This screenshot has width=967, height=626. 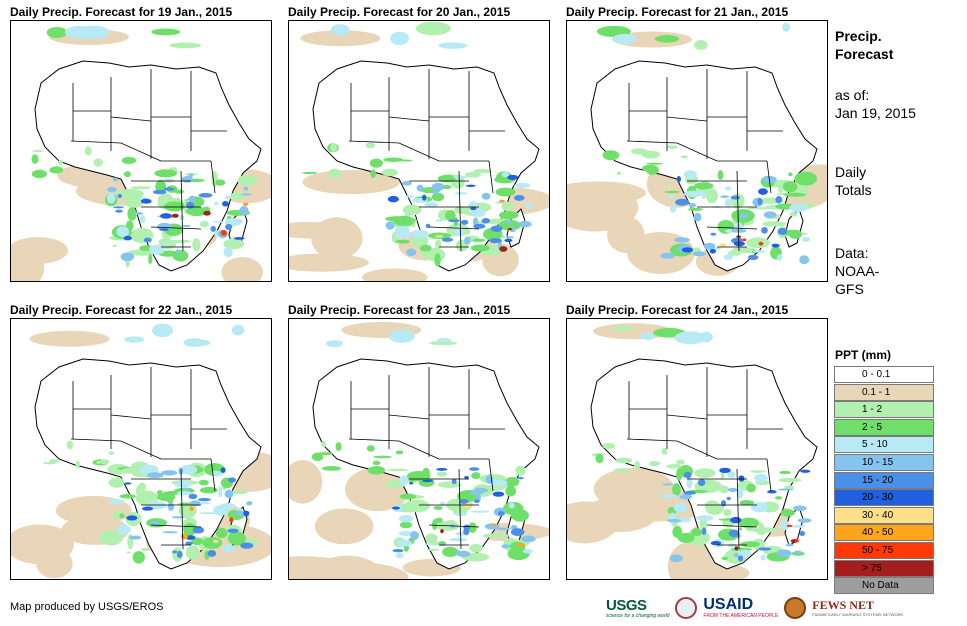 What do you see at coordinates (876, 392) in the screenshot?
I see `legend-label: 0.1 - 1` at bounding box center [876, 392].